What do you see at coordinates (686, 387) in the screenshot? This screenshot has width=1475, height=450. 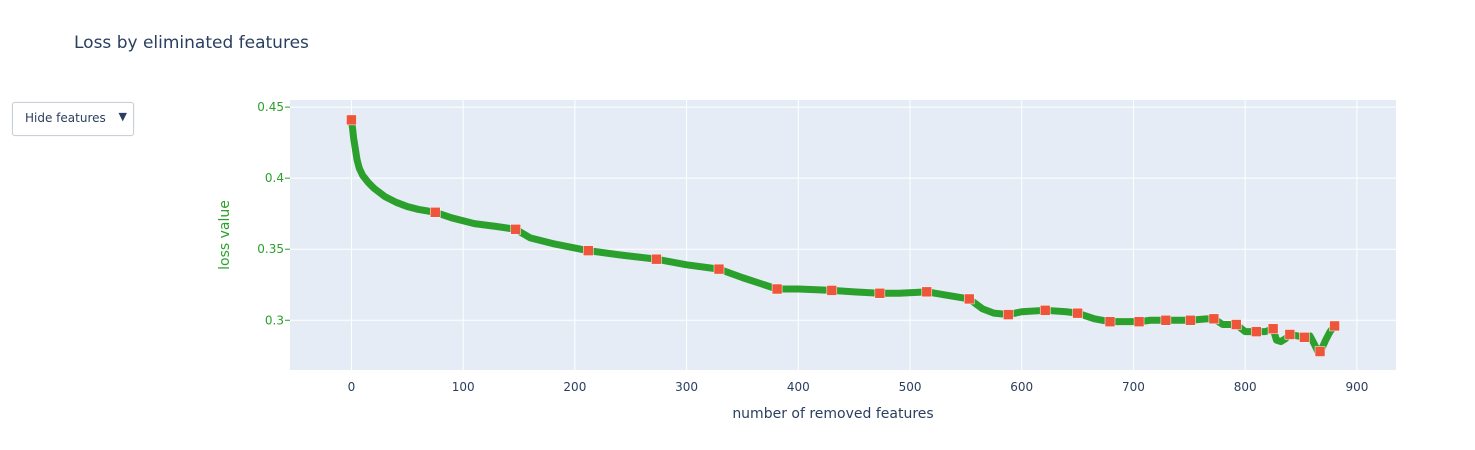 I see `x-tick-label: 300` at bounding box center [686, 387].